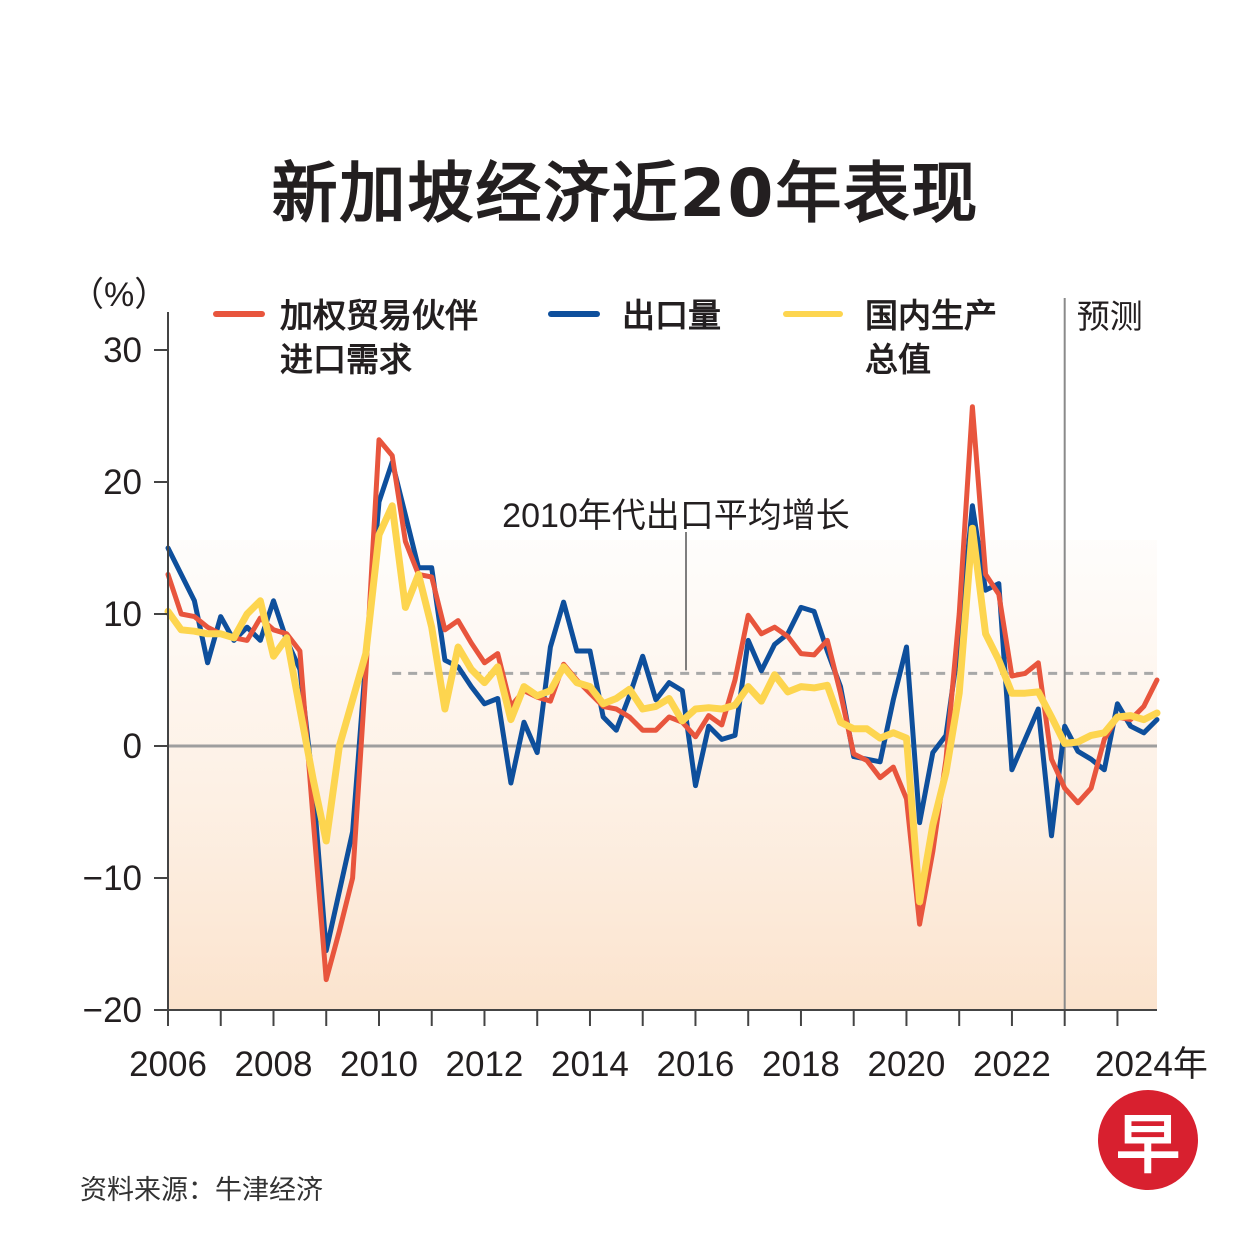  Describe the element at coordinates (346, 359) in the screenshot. I see `legend-label-import-demand-line2: 进口需求` at that location.